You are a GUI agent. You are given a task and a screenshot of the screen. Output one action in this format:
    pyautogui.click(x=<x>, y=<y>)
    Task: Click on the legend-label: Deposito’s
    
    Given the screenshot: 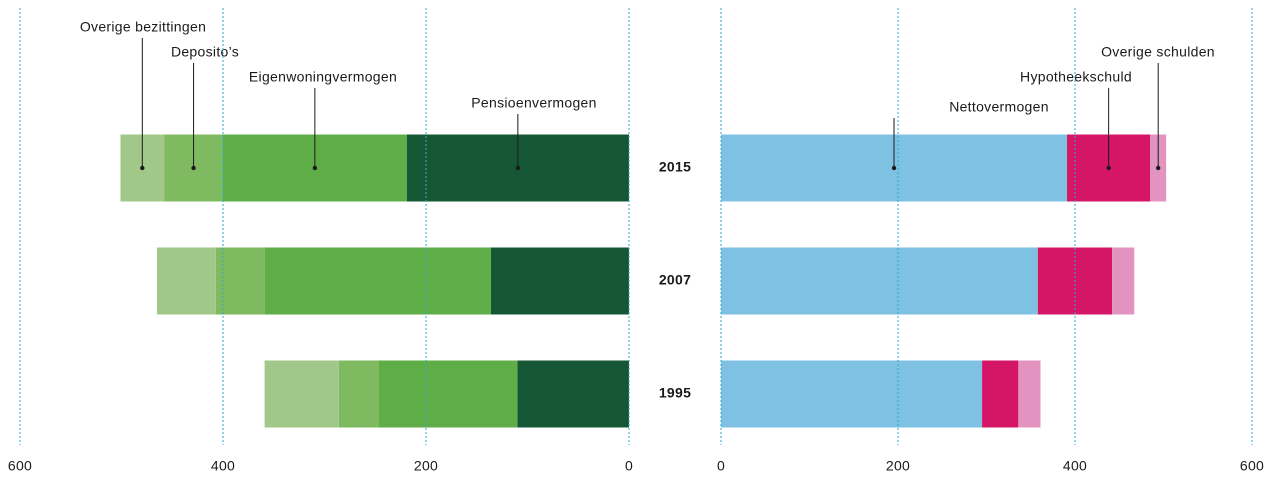 What is the action you would take?
    pyautogui.click(x=205, y=52)
    